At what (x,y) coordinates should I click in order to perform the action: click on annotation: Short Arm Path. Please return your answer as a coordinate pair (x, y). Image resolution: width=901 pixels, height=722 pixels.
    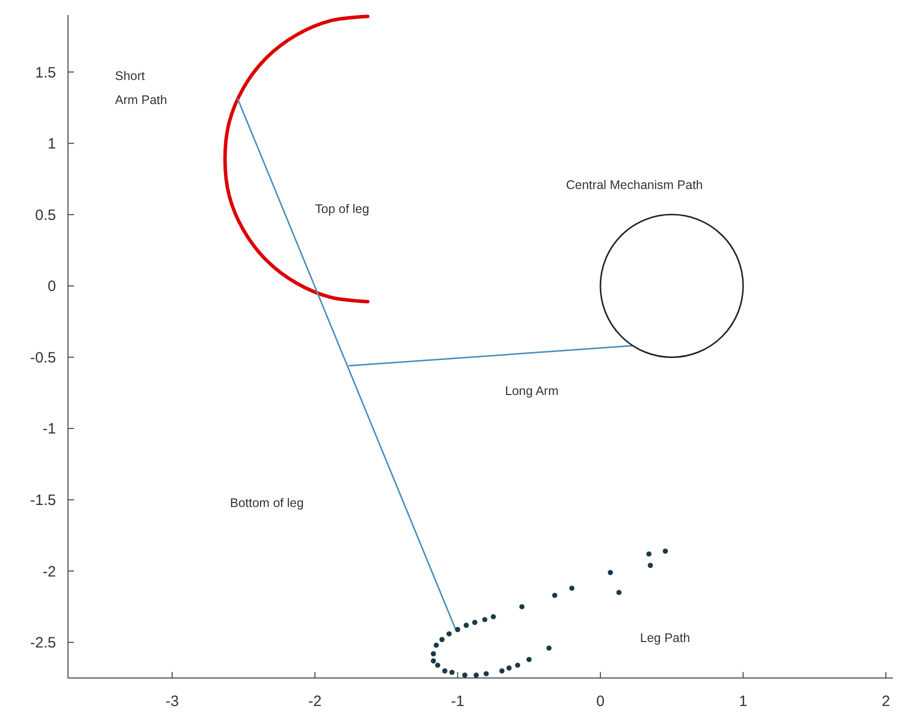
    Looking at the image, I should click on (141, 88).